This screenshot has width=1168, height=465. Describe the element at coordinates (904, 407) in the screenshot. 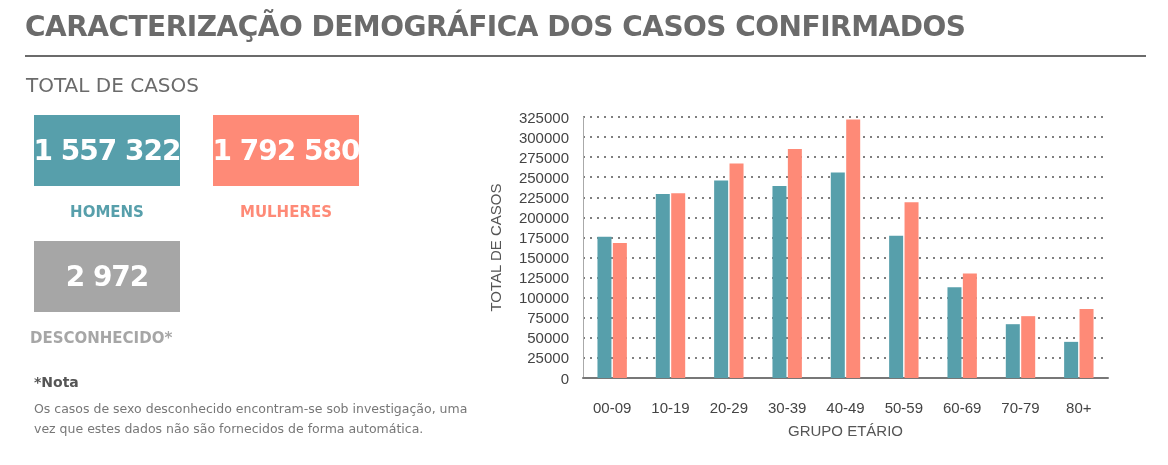

I see `x-tick-label: 50-59` at that location.